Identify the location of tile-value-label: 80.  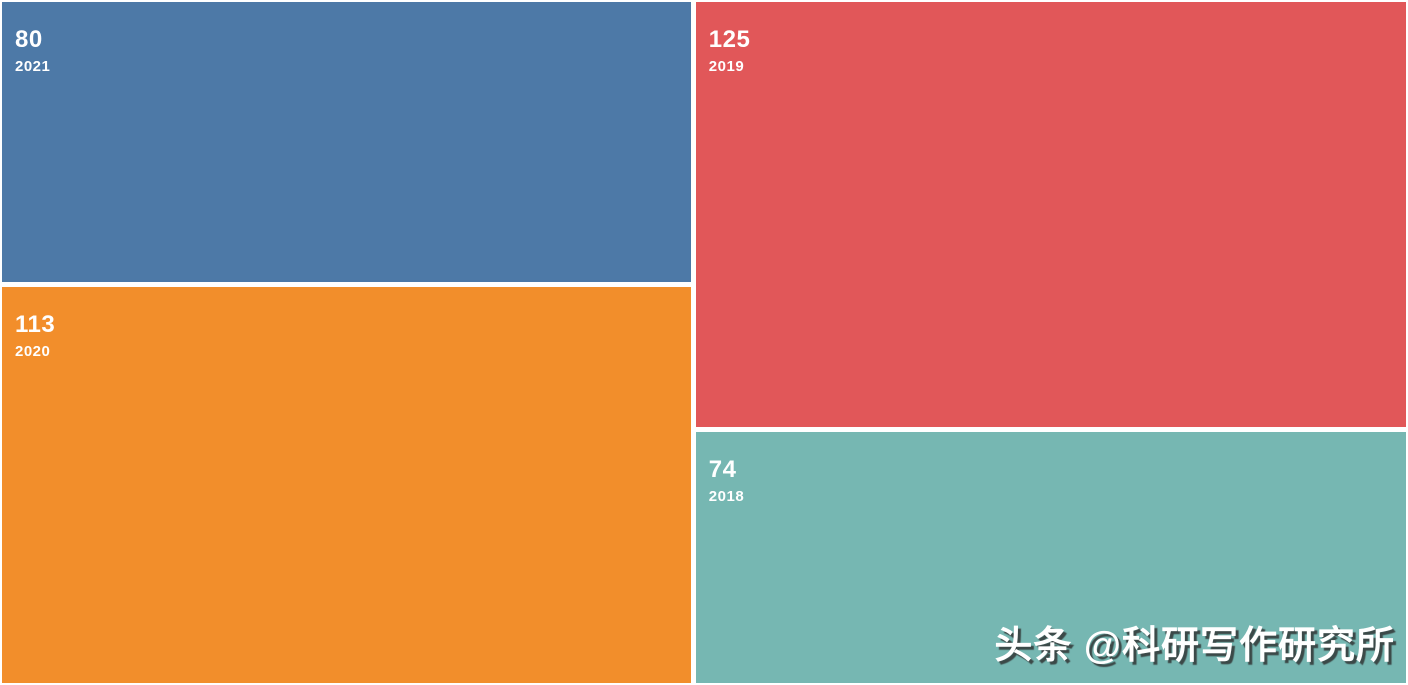
(29, 39).